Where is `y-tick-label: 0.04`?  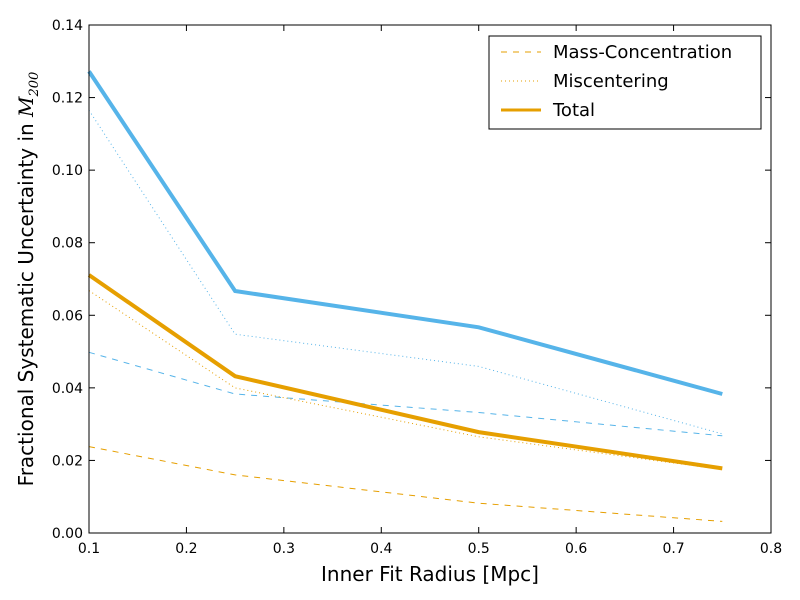
y-tick-label: 0.04 is located at coordinates (67, 389).